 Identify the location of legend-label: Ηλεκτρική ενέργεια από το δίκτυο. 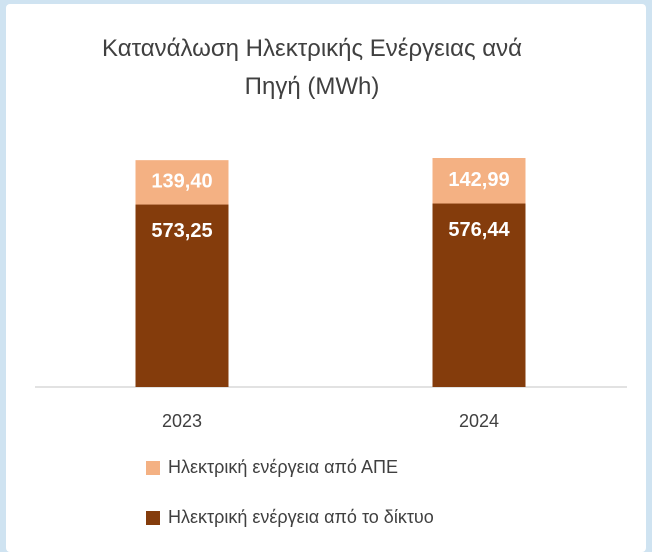
(301, 517).